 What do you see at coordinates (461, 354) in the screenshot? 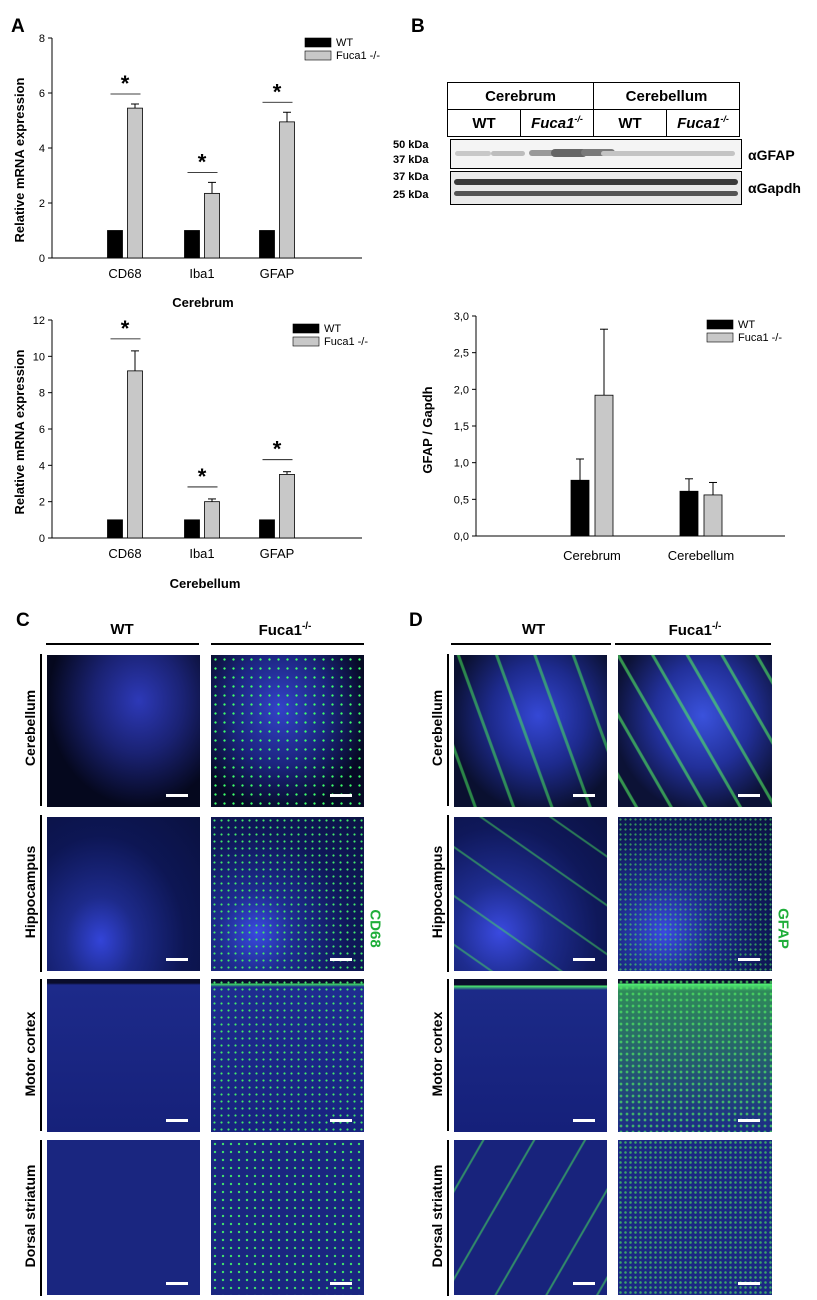
I see `y-tick-label: 2,5` at bounding box center [461, 354].